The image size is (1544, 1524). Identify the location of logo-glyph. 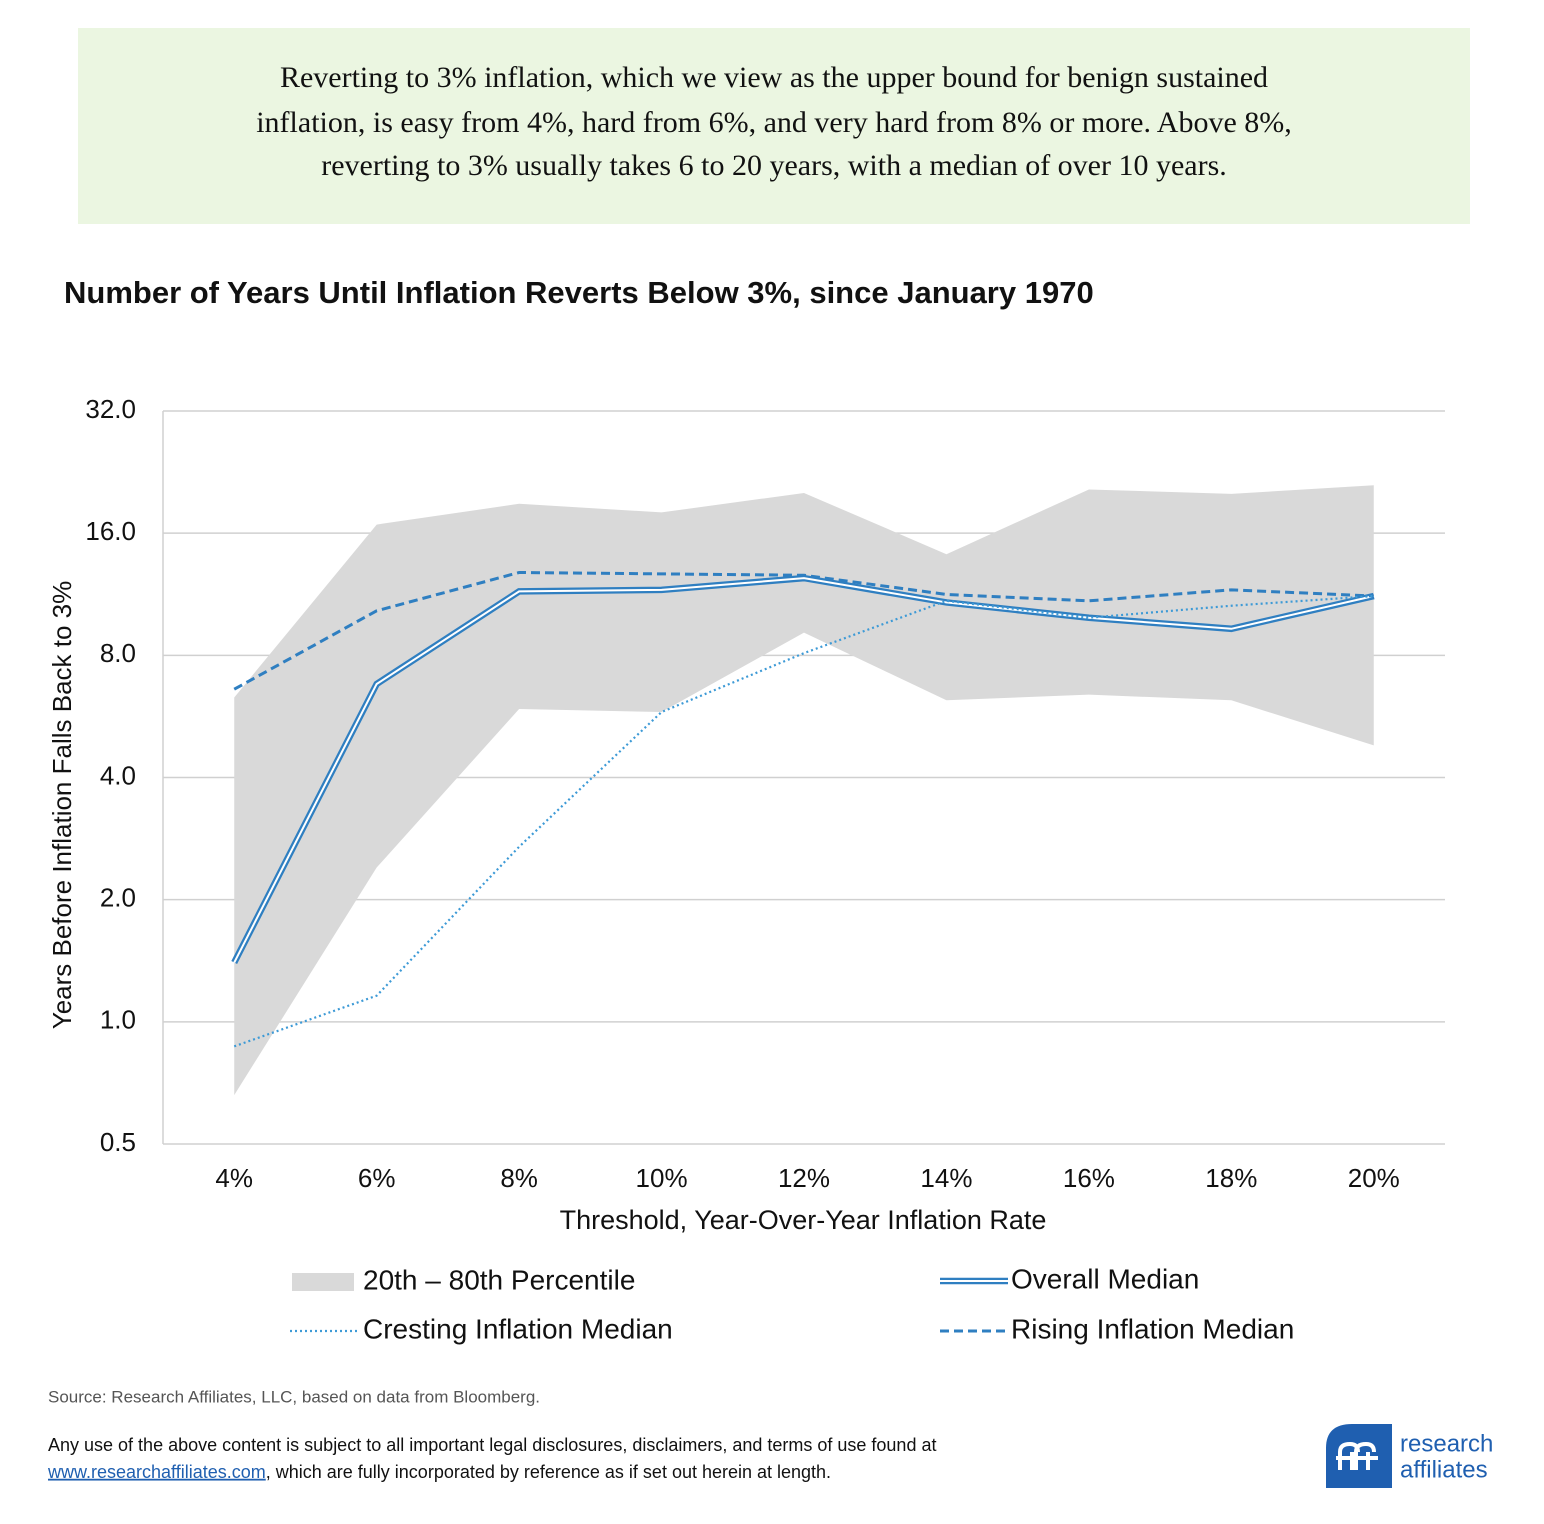
(1357, 1455).